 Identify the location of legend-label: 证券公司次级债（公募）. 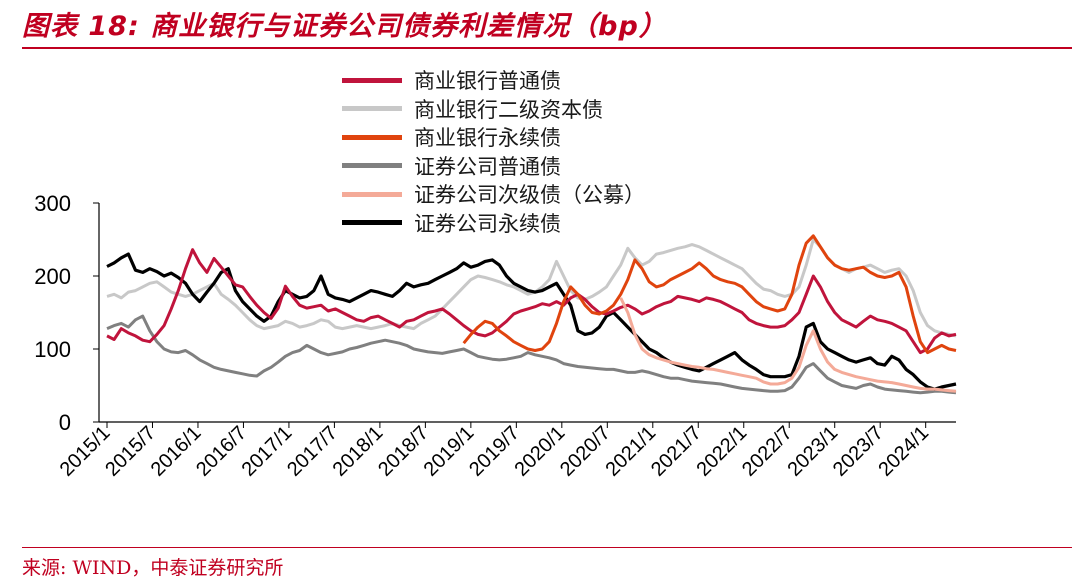
(529, 195).